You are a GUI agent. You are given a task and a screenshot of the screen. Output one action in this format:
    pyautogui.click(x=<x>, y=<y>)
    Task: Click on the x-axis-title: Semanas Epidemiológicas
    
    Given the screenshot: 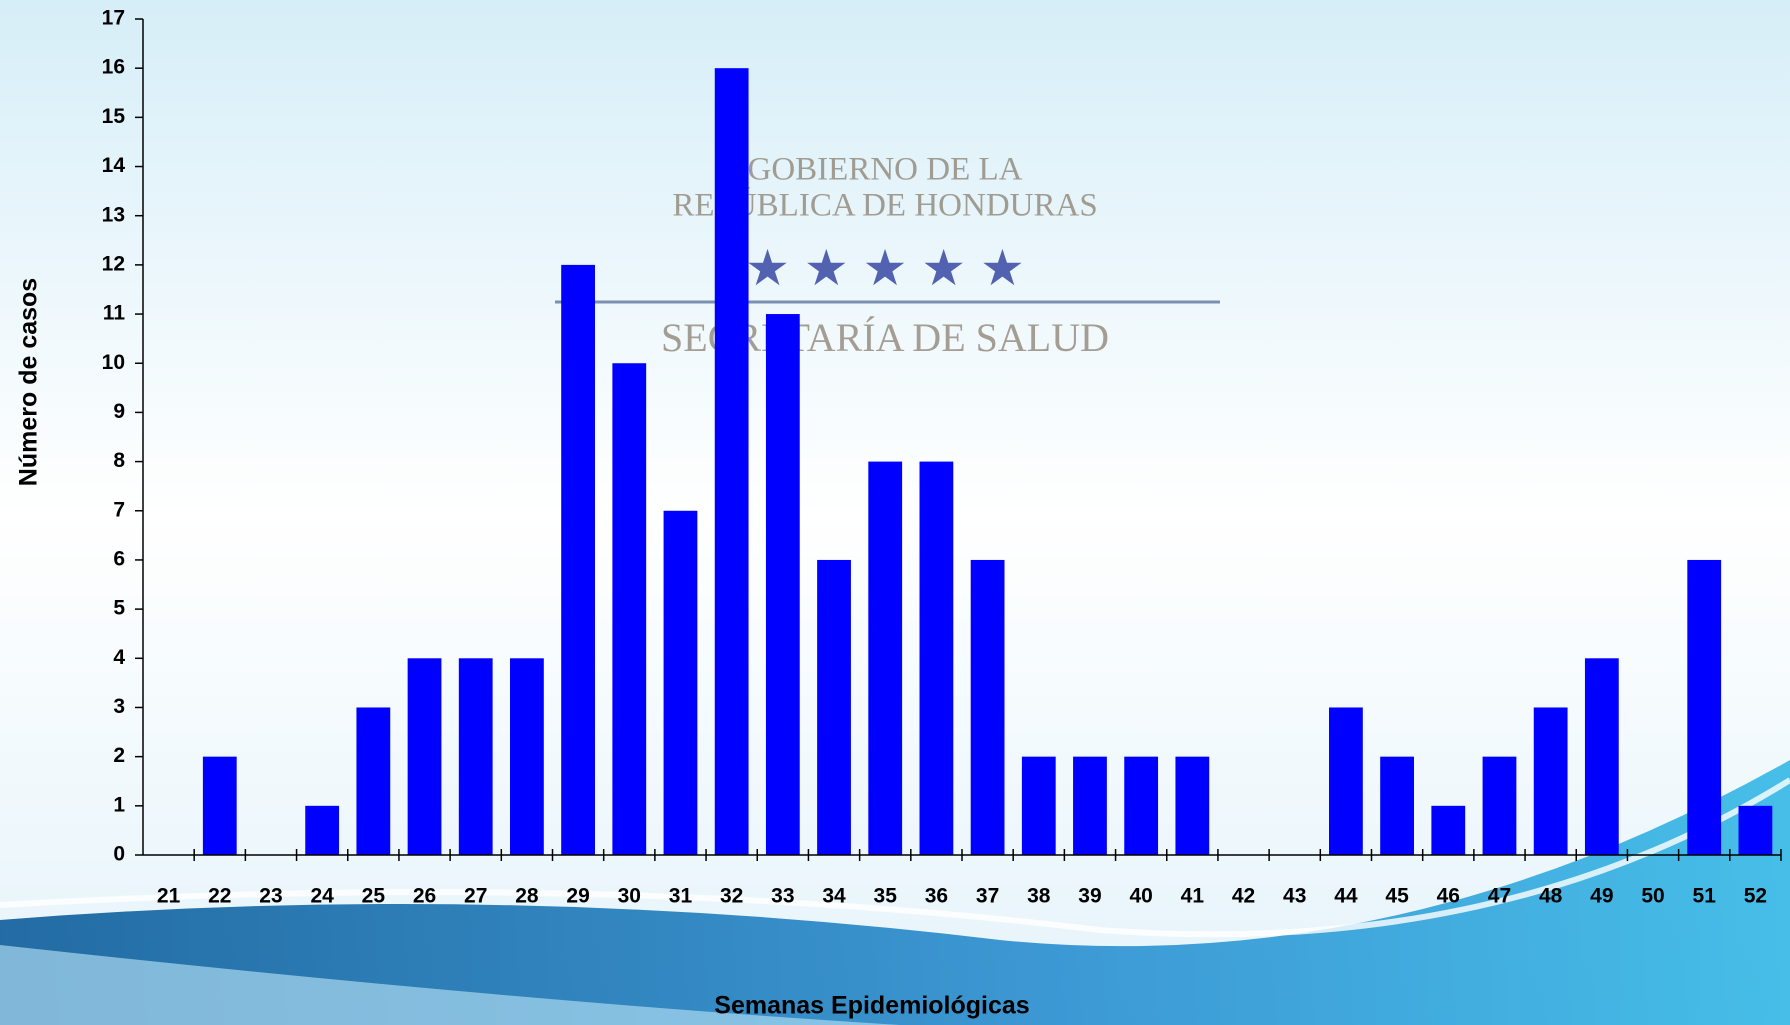 What is the action you would take?
    pyautogui.click(x=871, y=1006)
    